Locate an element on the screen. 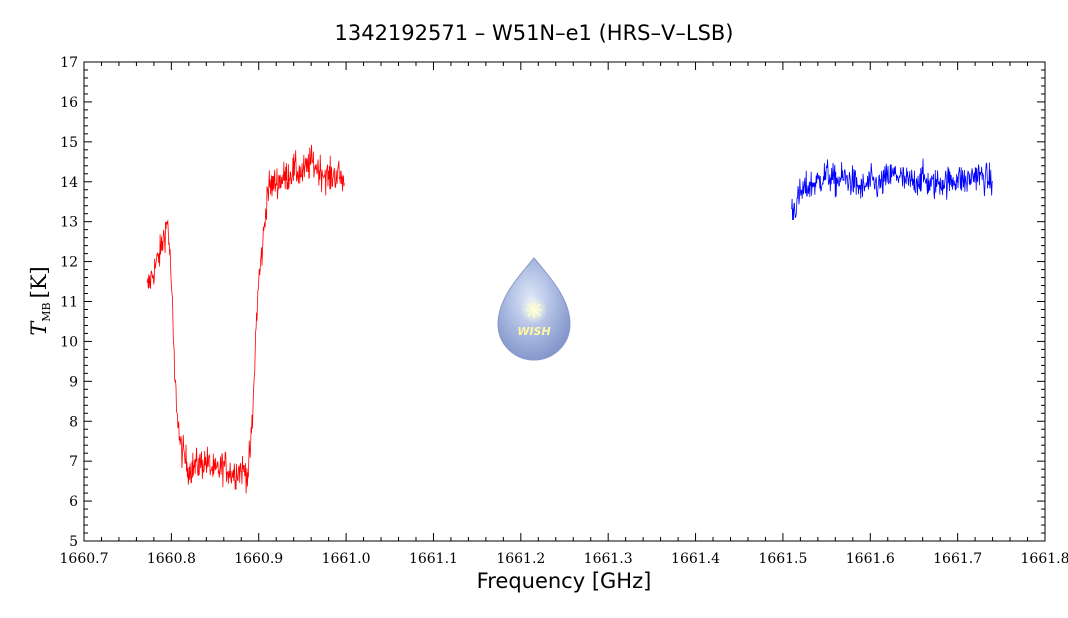 The height and width of the screenshot is (618, 1068). x-tick-label: 1661.1 is located at coordinates (433, 559).